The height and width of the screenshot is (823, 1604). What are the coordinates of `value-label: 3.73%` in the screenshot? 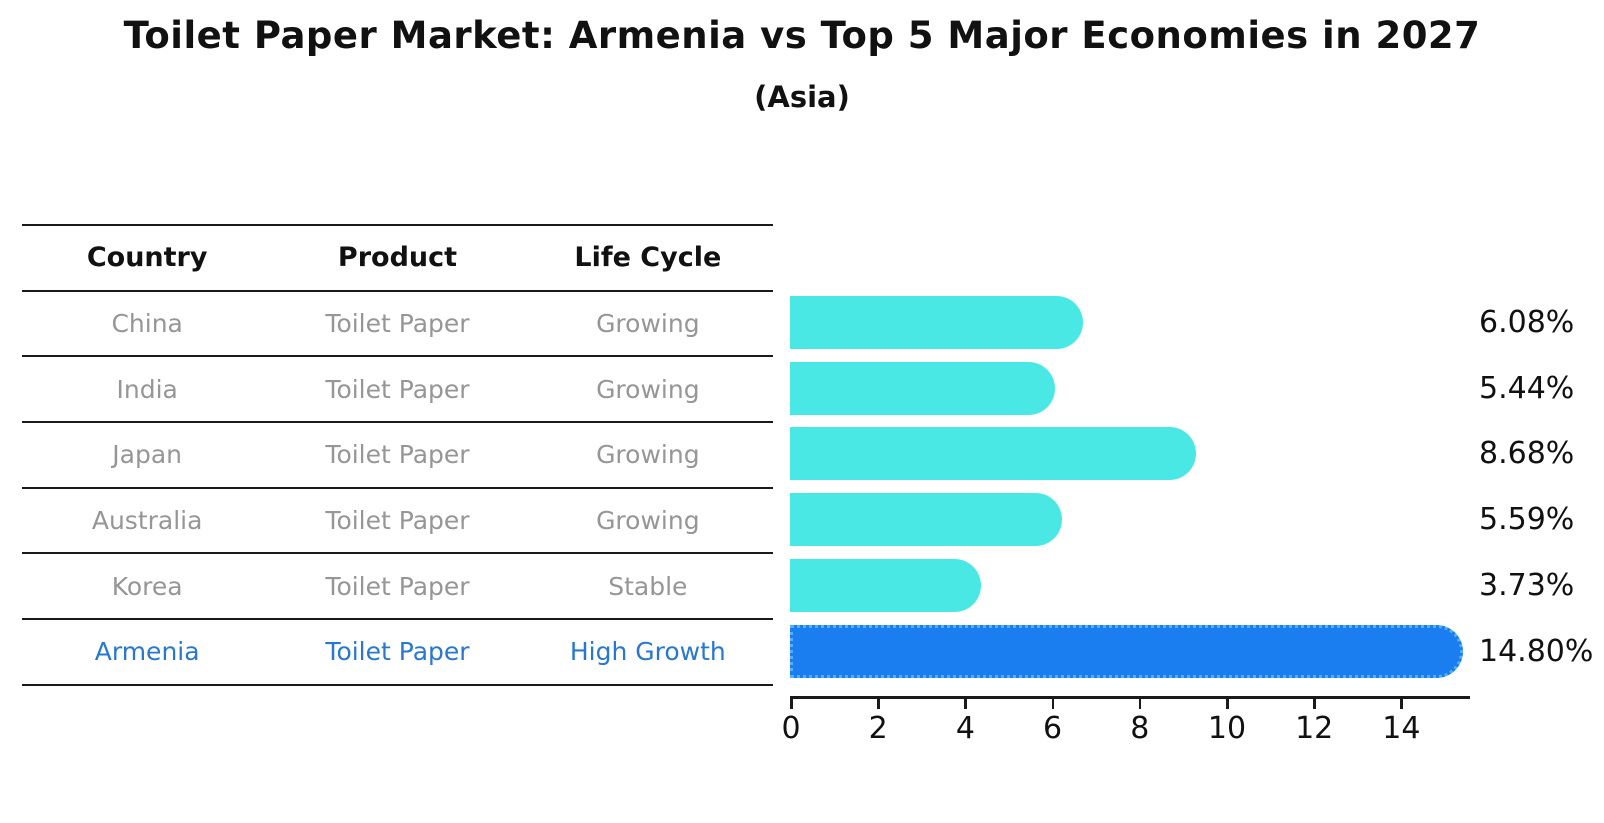 It's located at (1527, 585).